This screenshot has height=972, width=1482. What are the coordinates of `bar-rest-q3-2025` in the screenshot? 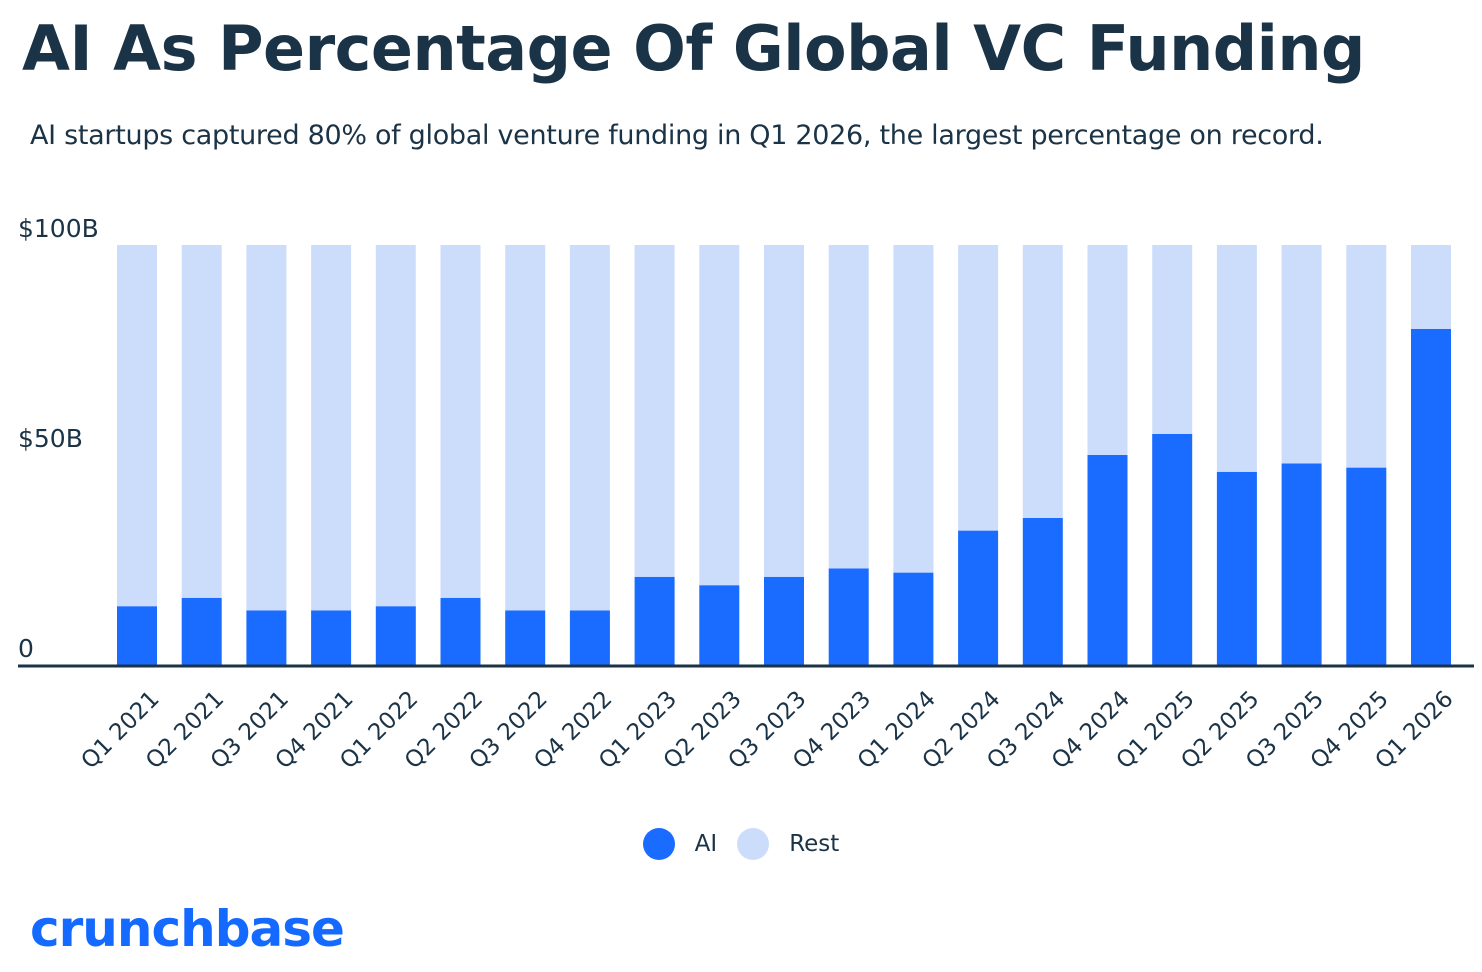 It's located at (1301, 354).